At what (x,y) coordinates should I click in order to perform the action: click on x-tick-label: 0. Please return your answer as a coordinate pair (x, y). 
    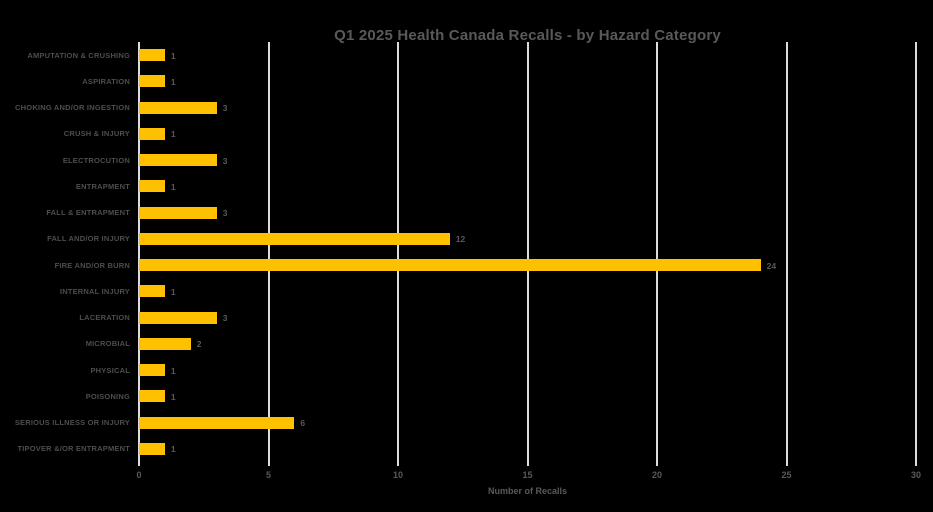
    Looking at the image, I should click on (139, 475).